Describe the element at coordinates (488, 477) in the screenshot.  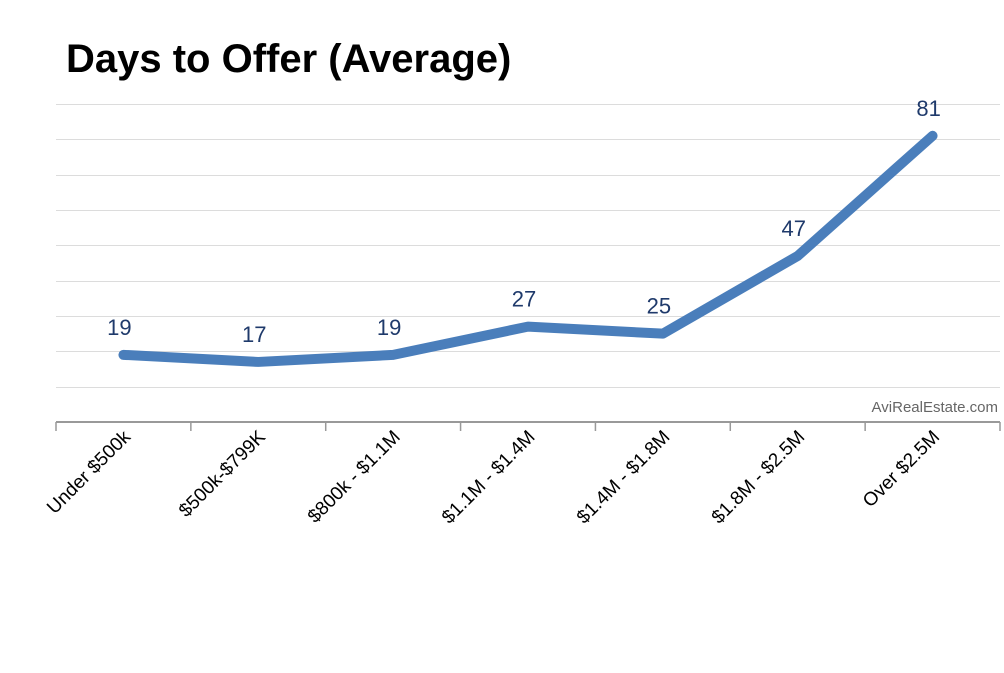
I see `x-tick-label: $1.1M - $1.4M` at that location.